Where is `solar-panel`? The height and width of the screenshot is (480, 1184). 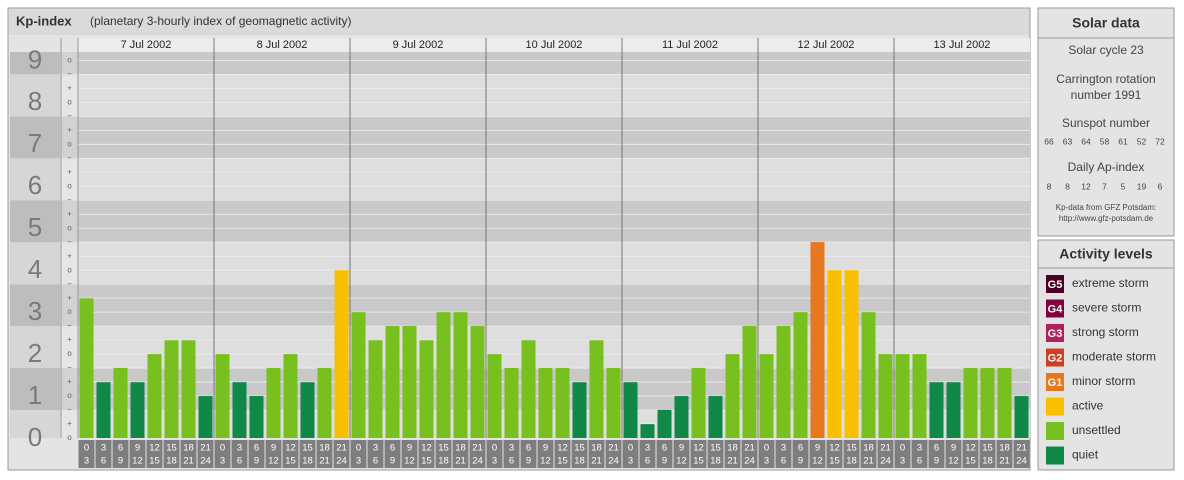 solar-panel is located at coordinates (1106, 122).